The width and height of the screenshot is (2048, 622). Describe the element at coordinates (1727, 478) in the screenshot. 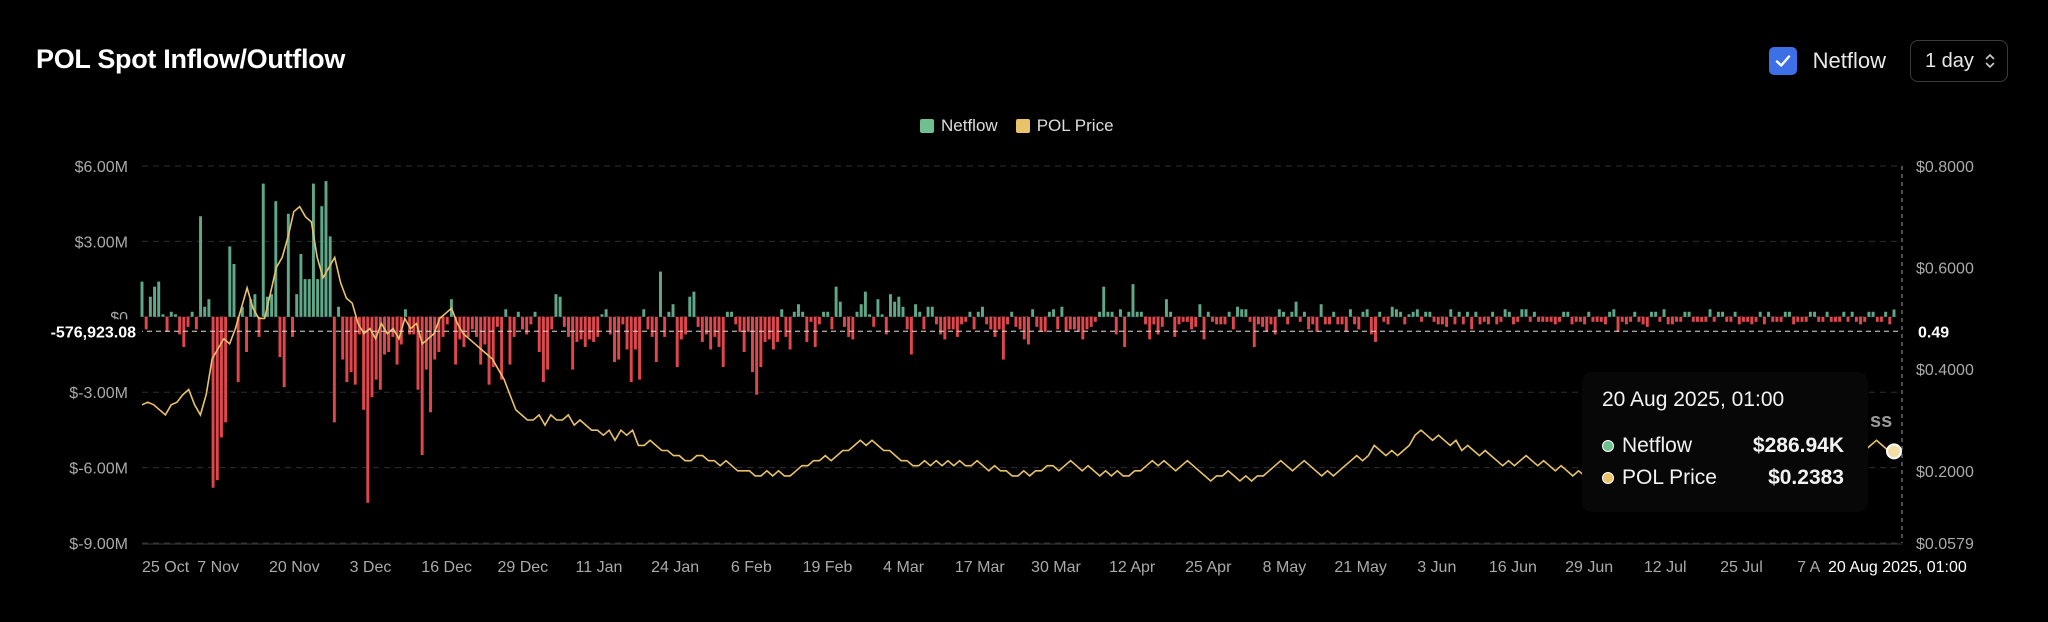

I see `tooltip-row-price: POL Price $0.2383` at that location.